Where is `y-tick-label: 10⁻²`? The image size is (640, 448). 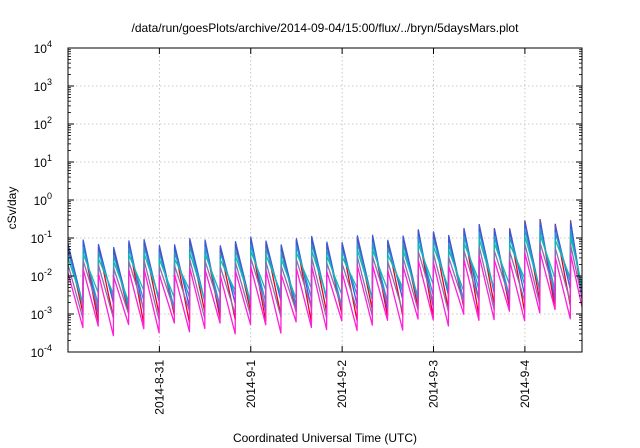 y-tick-label: 10⁻² is located at coordinates (41, 275).